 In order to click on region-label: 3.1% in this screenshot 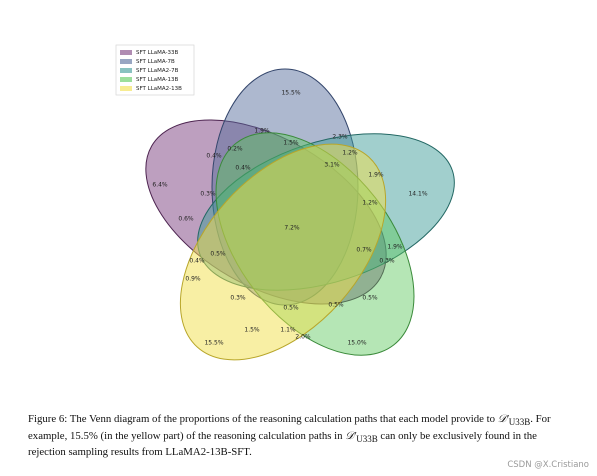, I will do `click(332, 165)`.